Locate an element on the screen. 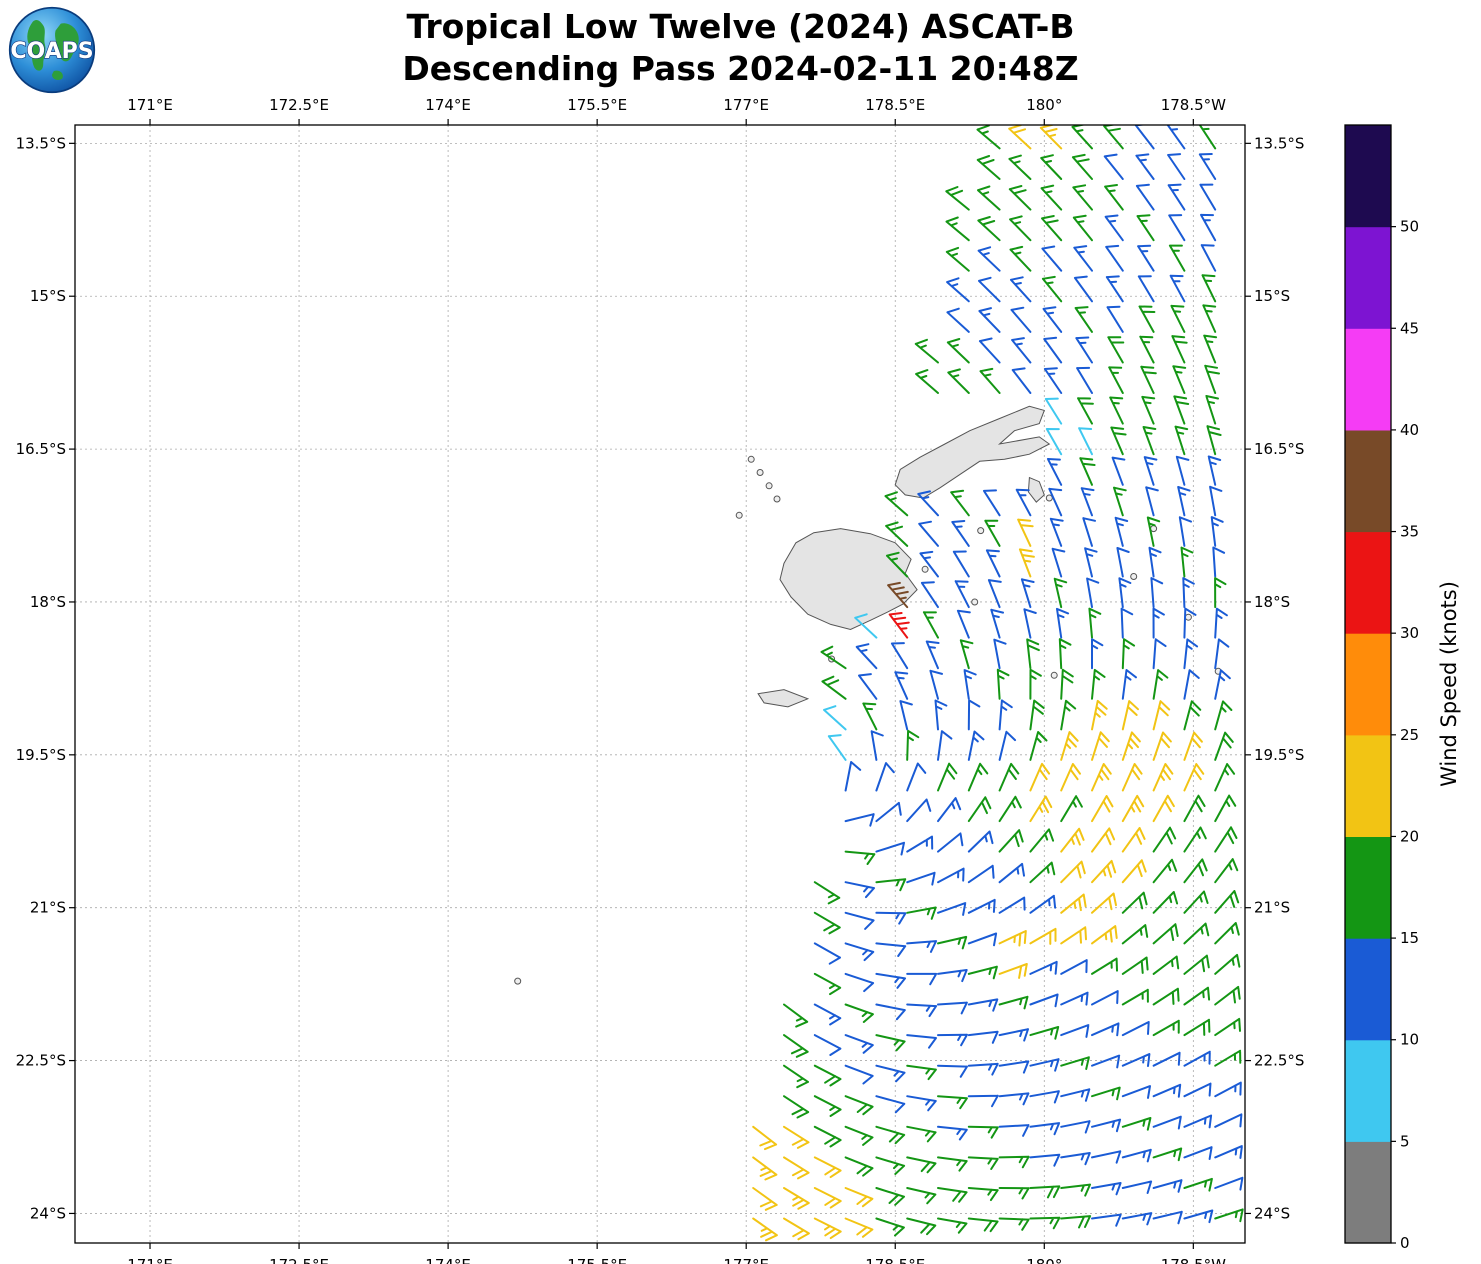 This screenshot has height=1264, width=1481. y-tick-label-left: 22.5°S is located at coordinates (41, 1061).